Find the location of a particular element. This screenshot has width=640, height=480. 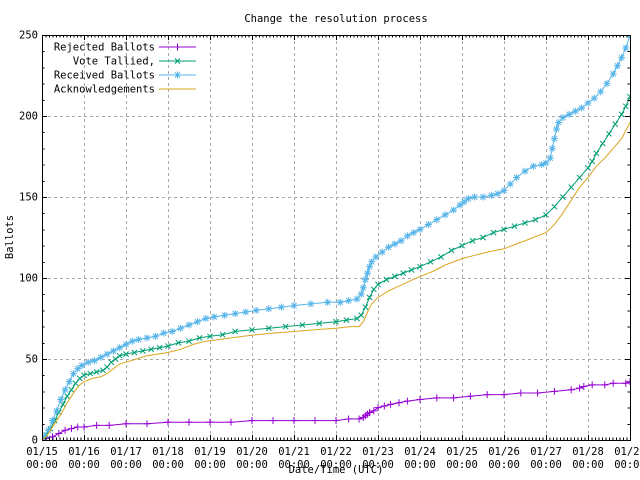

series-markers-rejected-ballots is located at coordinates (336, 409).